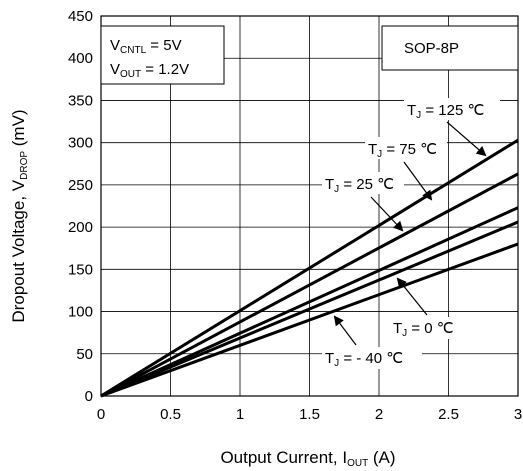 The width and height of the screenshot is (523, 471). What do you see at coordinates (379, 414) in the screenshot?
I see `x-tick-label: 2` at bounding box center [379, 414].